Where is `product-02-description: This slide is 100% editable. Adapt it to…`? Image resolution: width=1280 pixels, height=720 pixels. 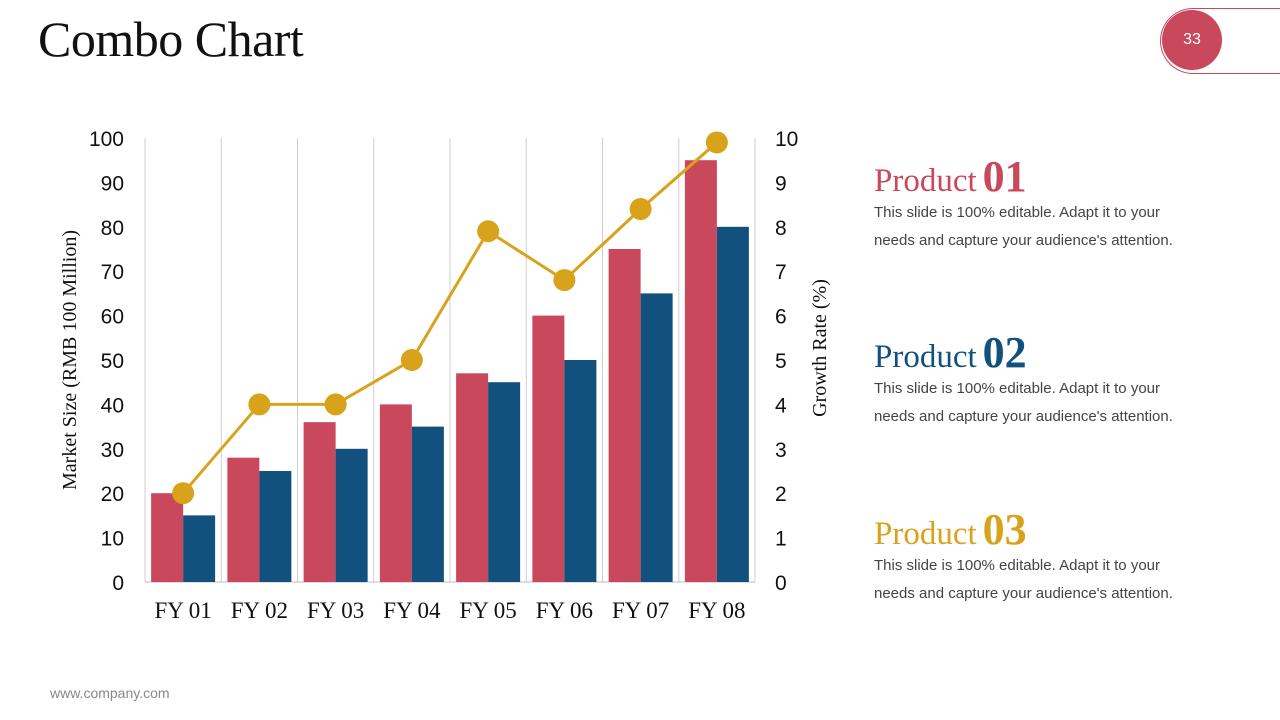
product-02-description: This slide is 100% editable. Adapt it to… is located at coordinates (1054, 403).